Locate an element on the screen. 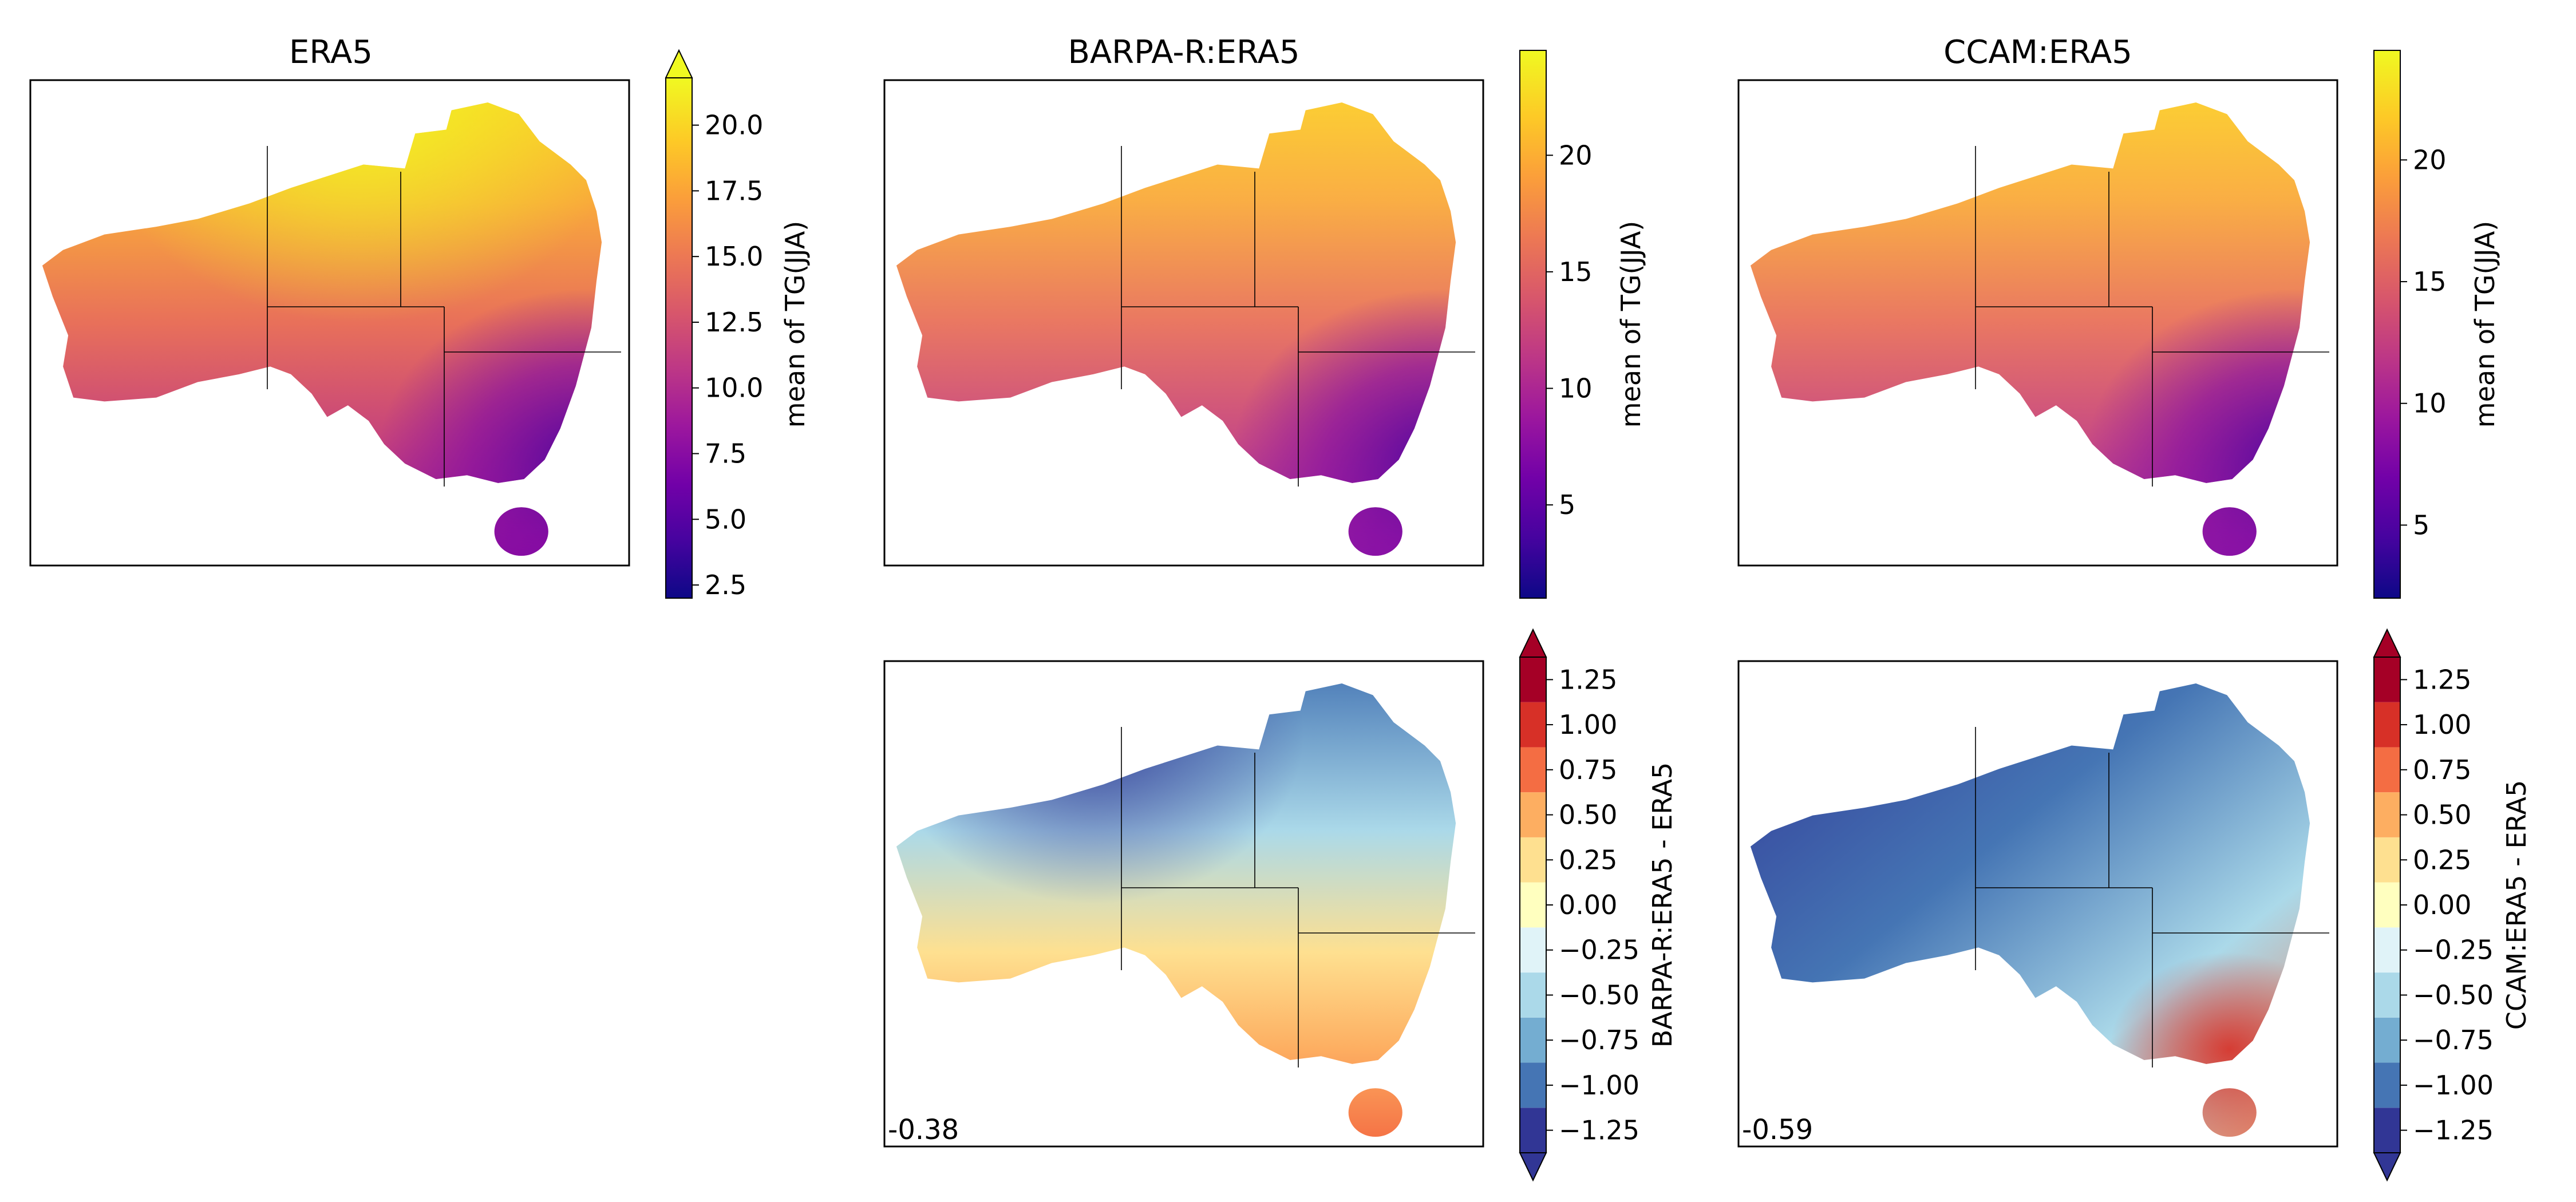 This screenshot has height=1202, width=2576. map-panel-barpa-anomaly: -0.38 is located at coordinates (1183, 904).